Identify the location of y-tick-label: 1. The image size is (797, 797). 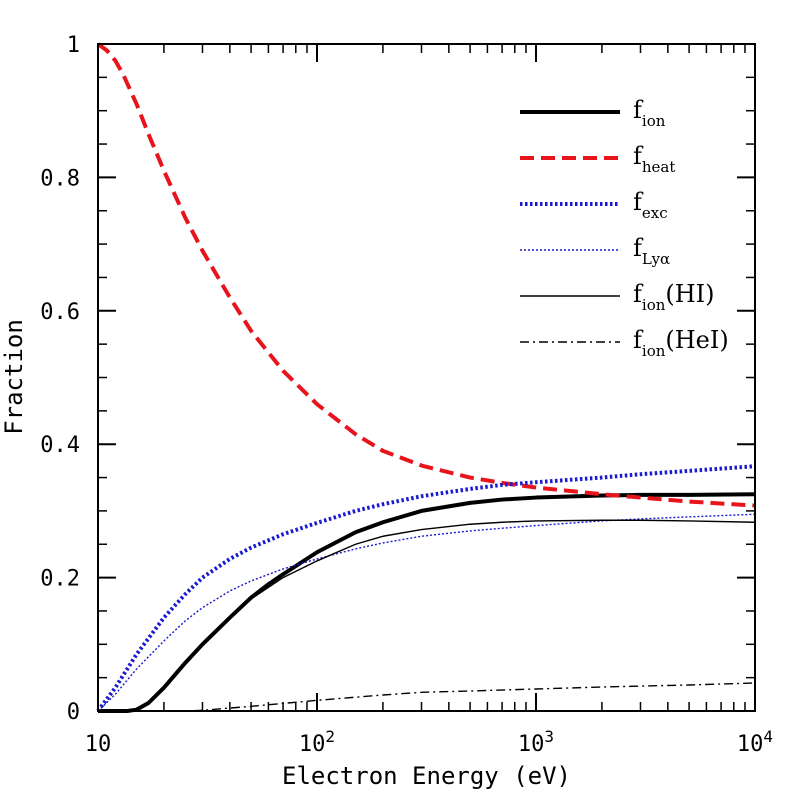
(73, 45).